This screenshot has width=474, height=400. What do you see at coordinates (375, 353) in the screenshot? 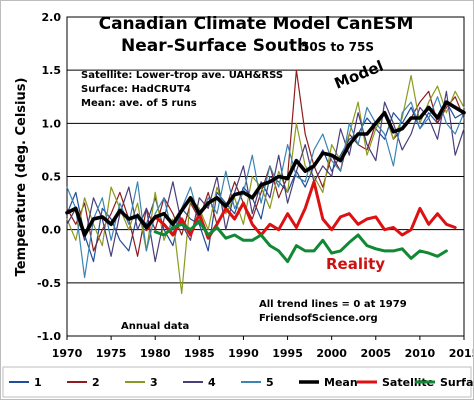
I see `x-tick-label: 2005` at bounding box center [375, 353].